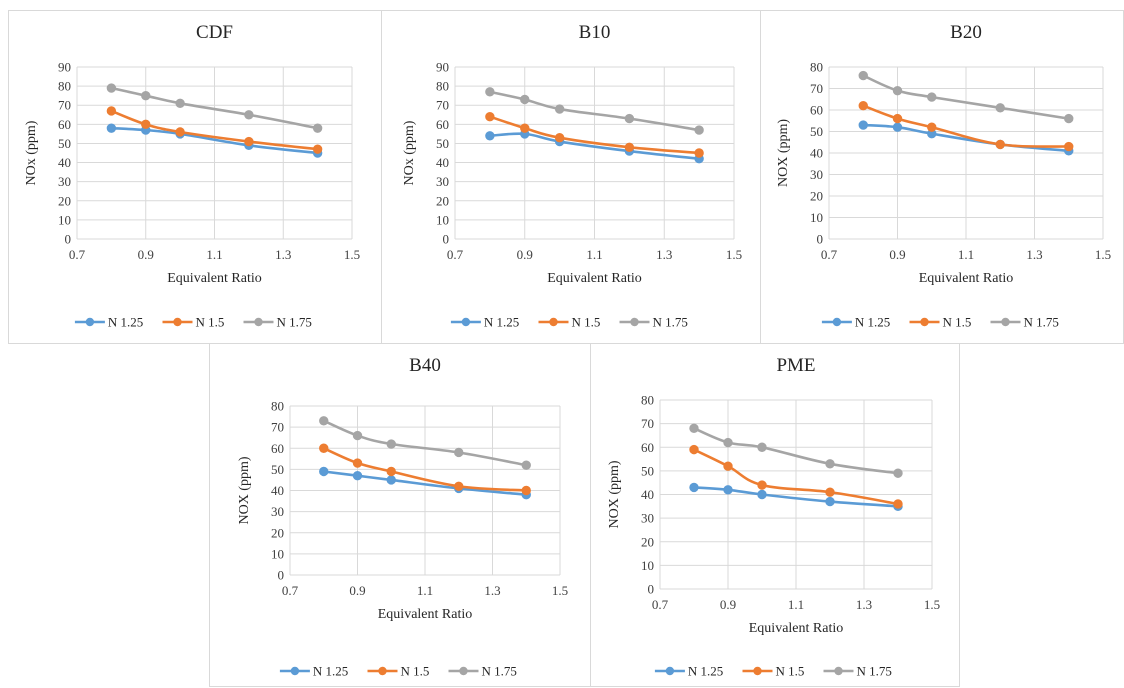 The image size is (1124, 688). What do you see at coordinates (214, 32) in the screenshot?
I see `chart-title: CDF` at bounding box center [214, 32].